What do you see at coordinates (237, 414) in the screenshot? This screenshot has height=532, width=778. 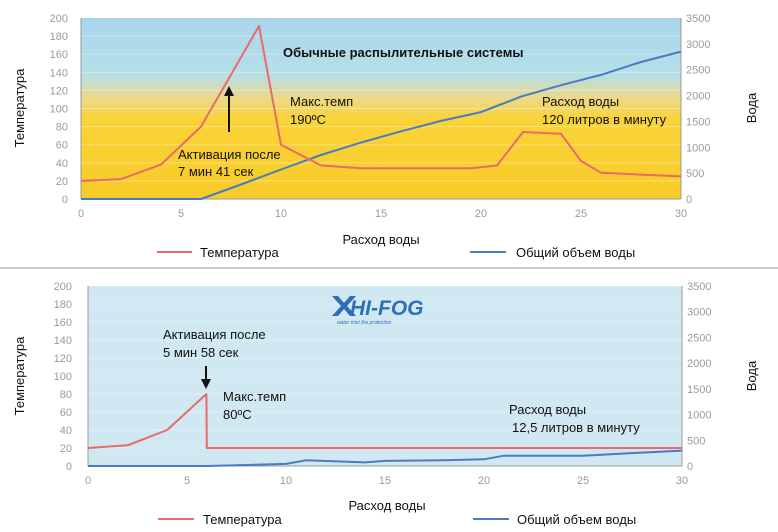 I see `annotation-maxtemp-line2: 80ºC` at bounding box center [237, 414].